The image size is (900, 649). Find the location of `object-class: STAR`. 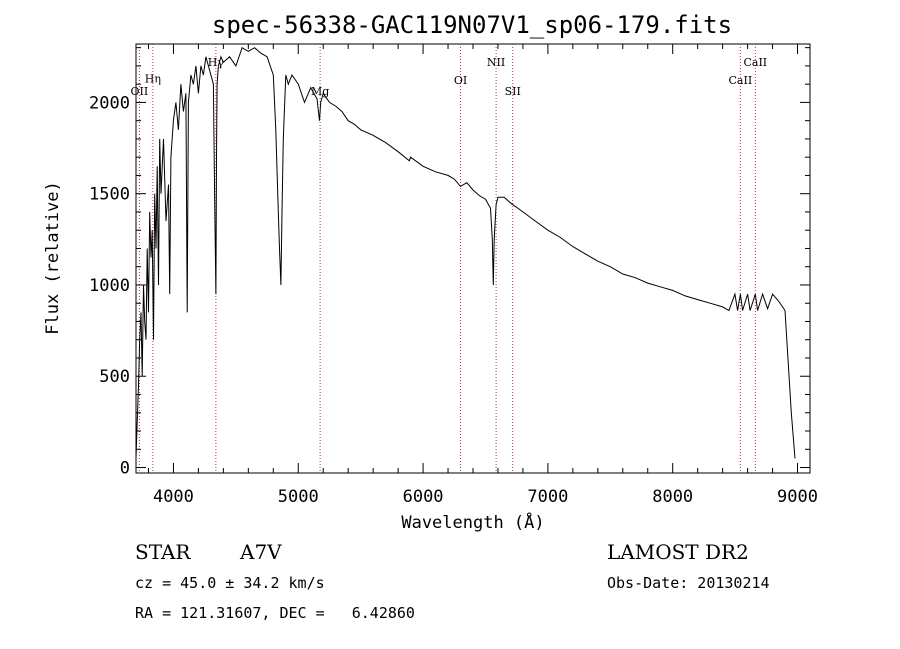

object-class: STAR is located at coordinates (163, 552).